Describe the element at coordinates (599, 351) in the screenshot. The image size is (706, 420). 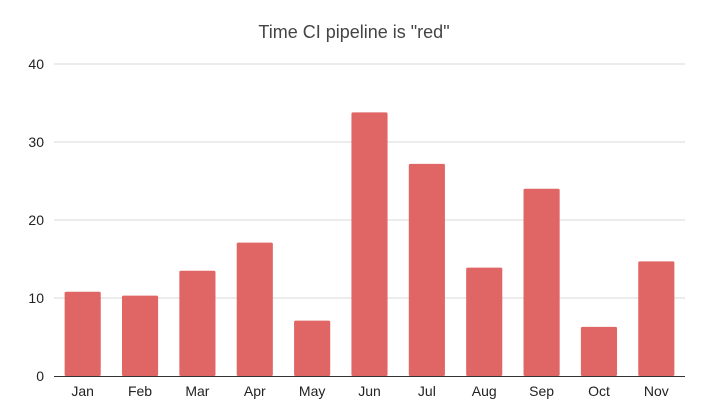
I see `bar-oct` at that location.